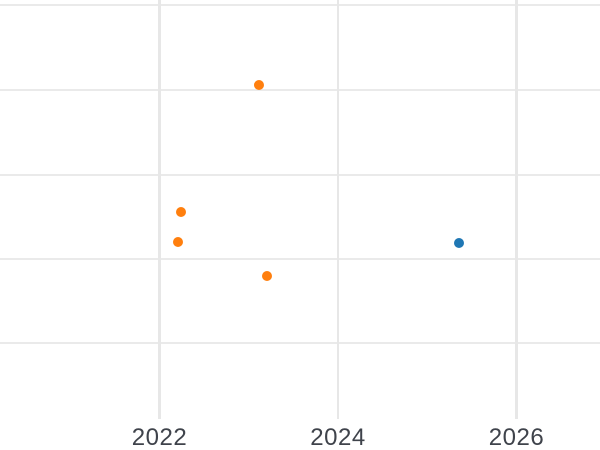 The width and height of the screenshot is (600, 450). I want to click on x-tick-label-2026: 2026, so click(516, 437).